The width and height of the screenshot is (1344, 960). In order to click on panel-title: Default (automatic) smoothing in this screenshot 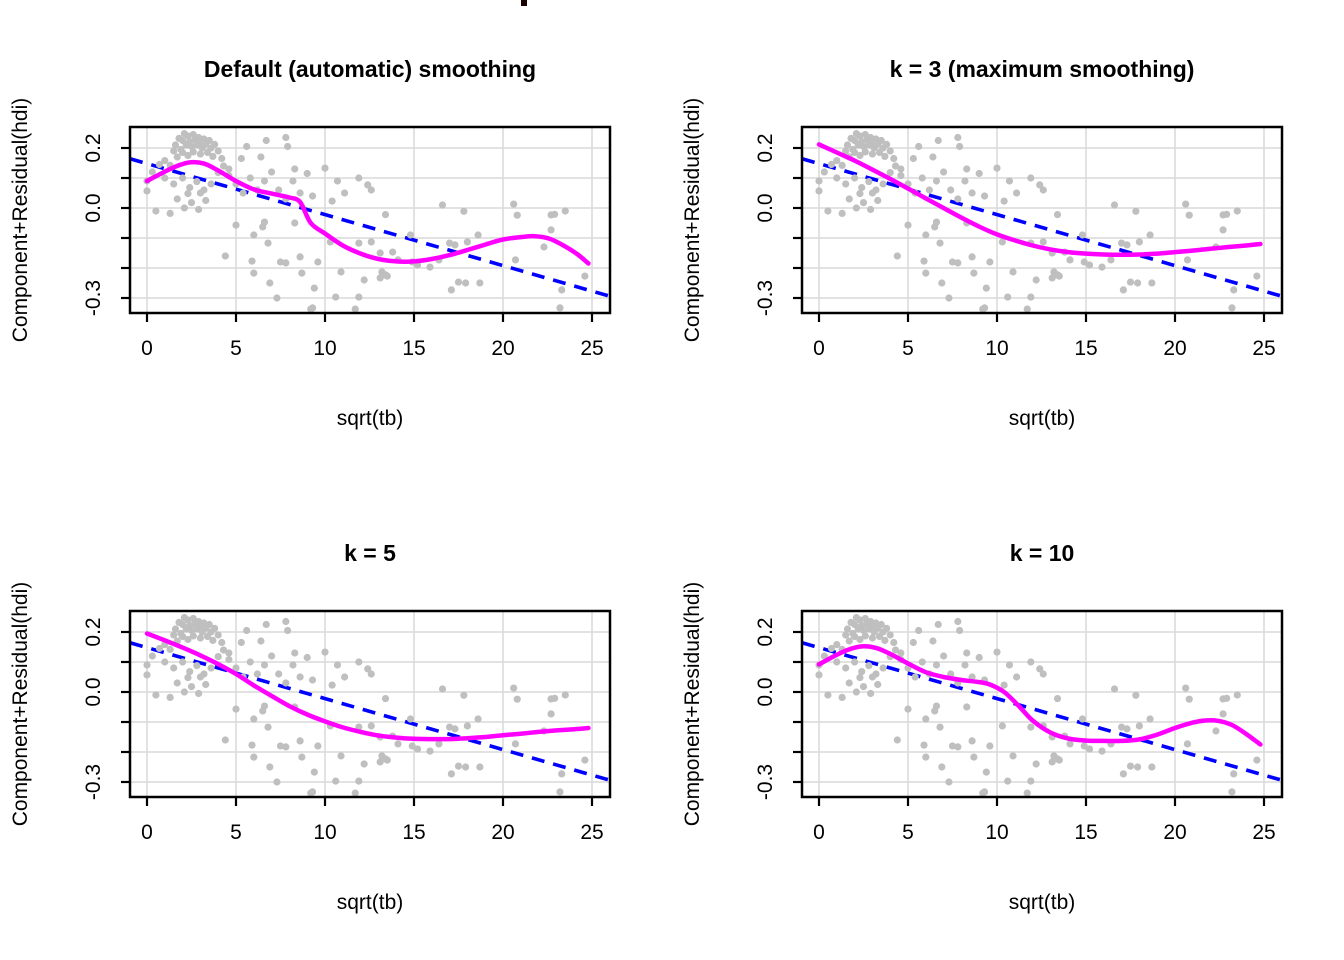, I will do `click(370, 69)`.